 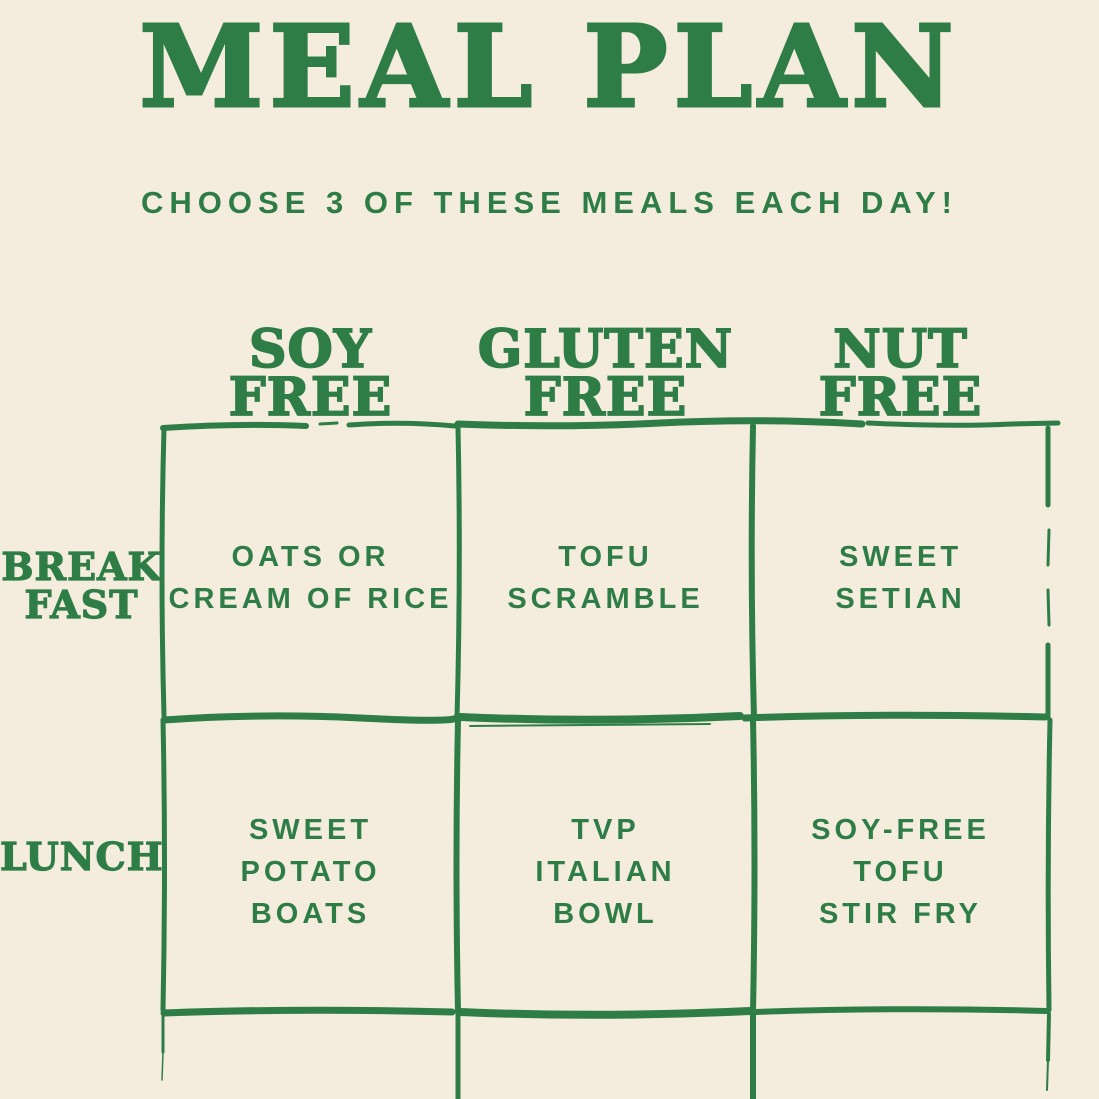 What do you see at coordinates (900, 871) in the screenshot?
I see `cell-lunch-stir-fry: SOY-FREE TOFU STIR FRY` at bounding box center [900, 871].